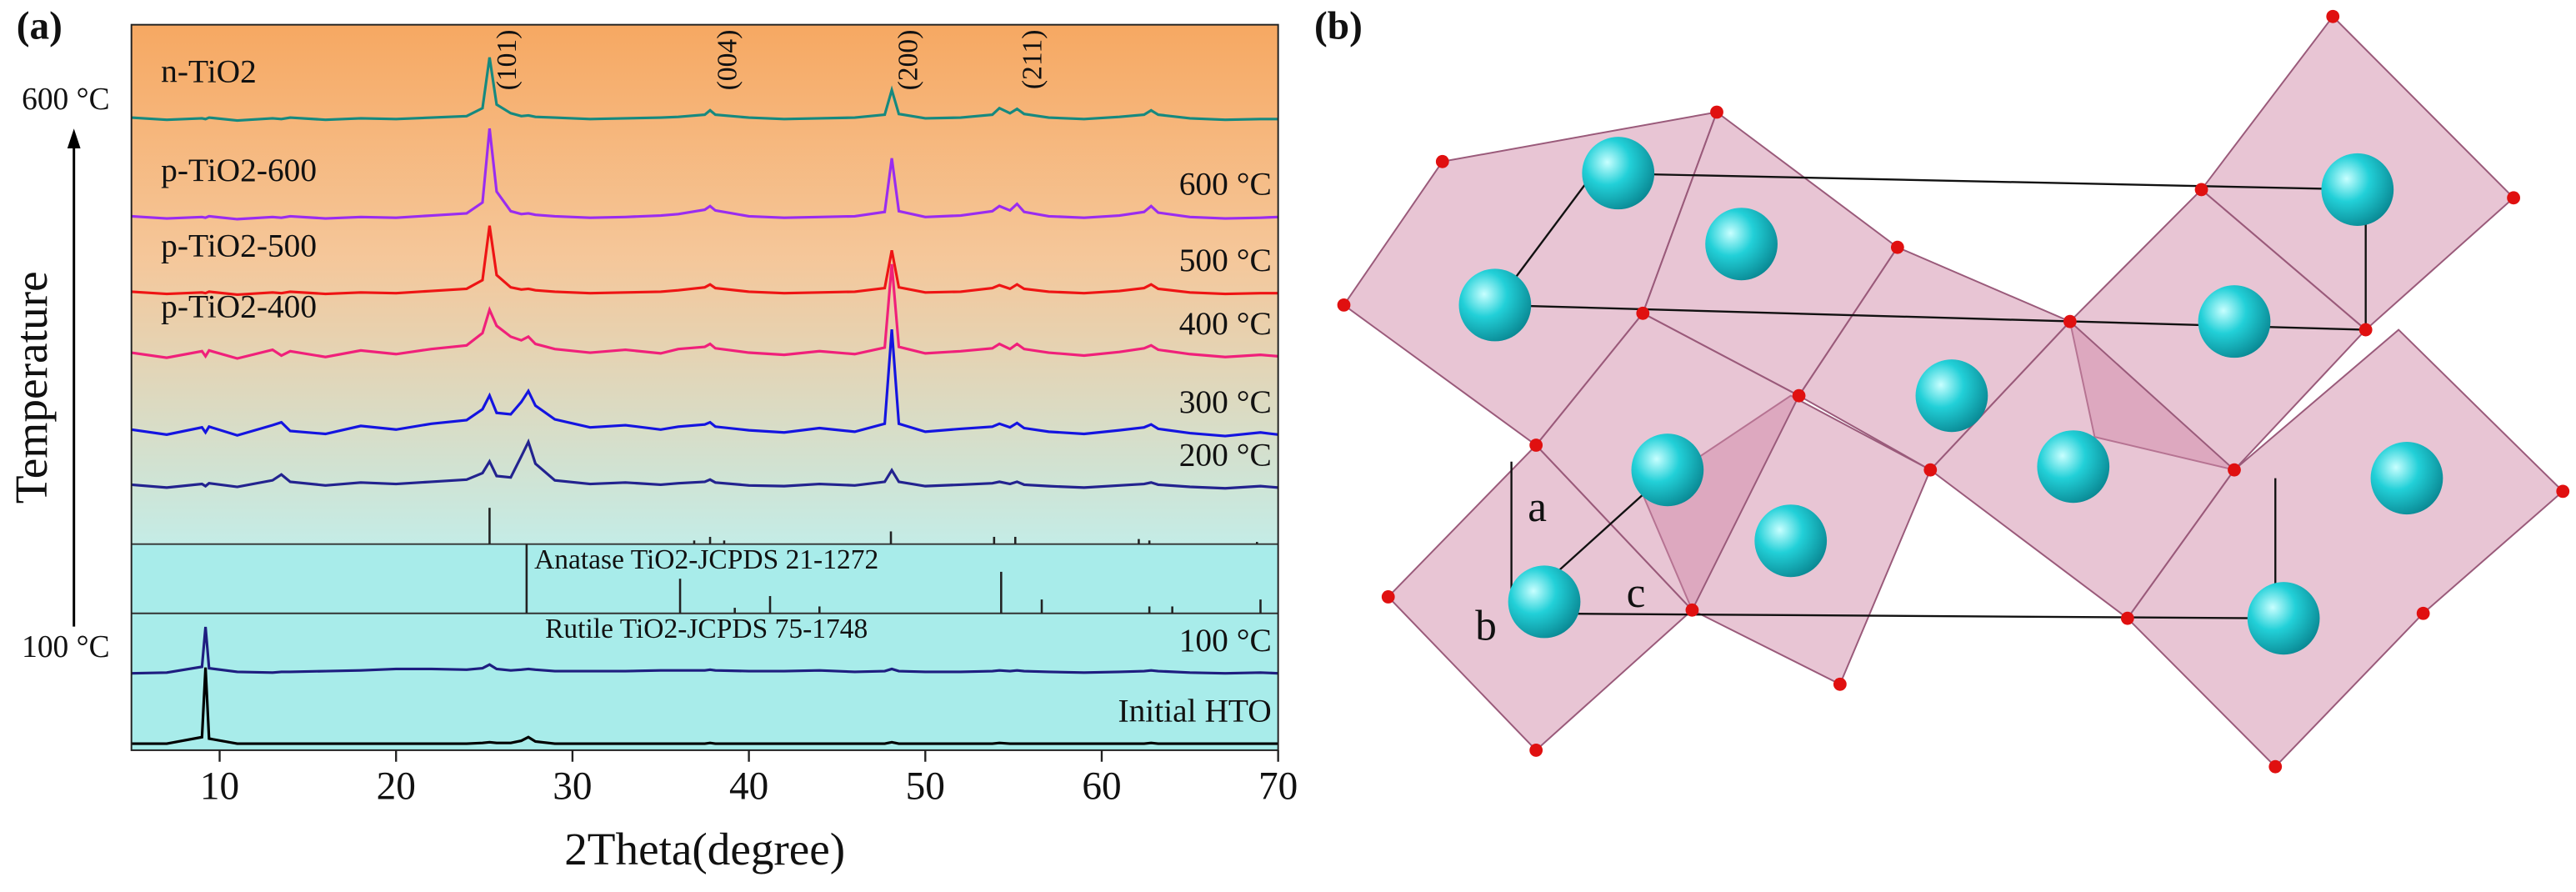 The height and width of the screenshot is (892, 2576). Describe the element at coordinates (1637, 593) in the screenshot. I see `axis-label: c` at that location.